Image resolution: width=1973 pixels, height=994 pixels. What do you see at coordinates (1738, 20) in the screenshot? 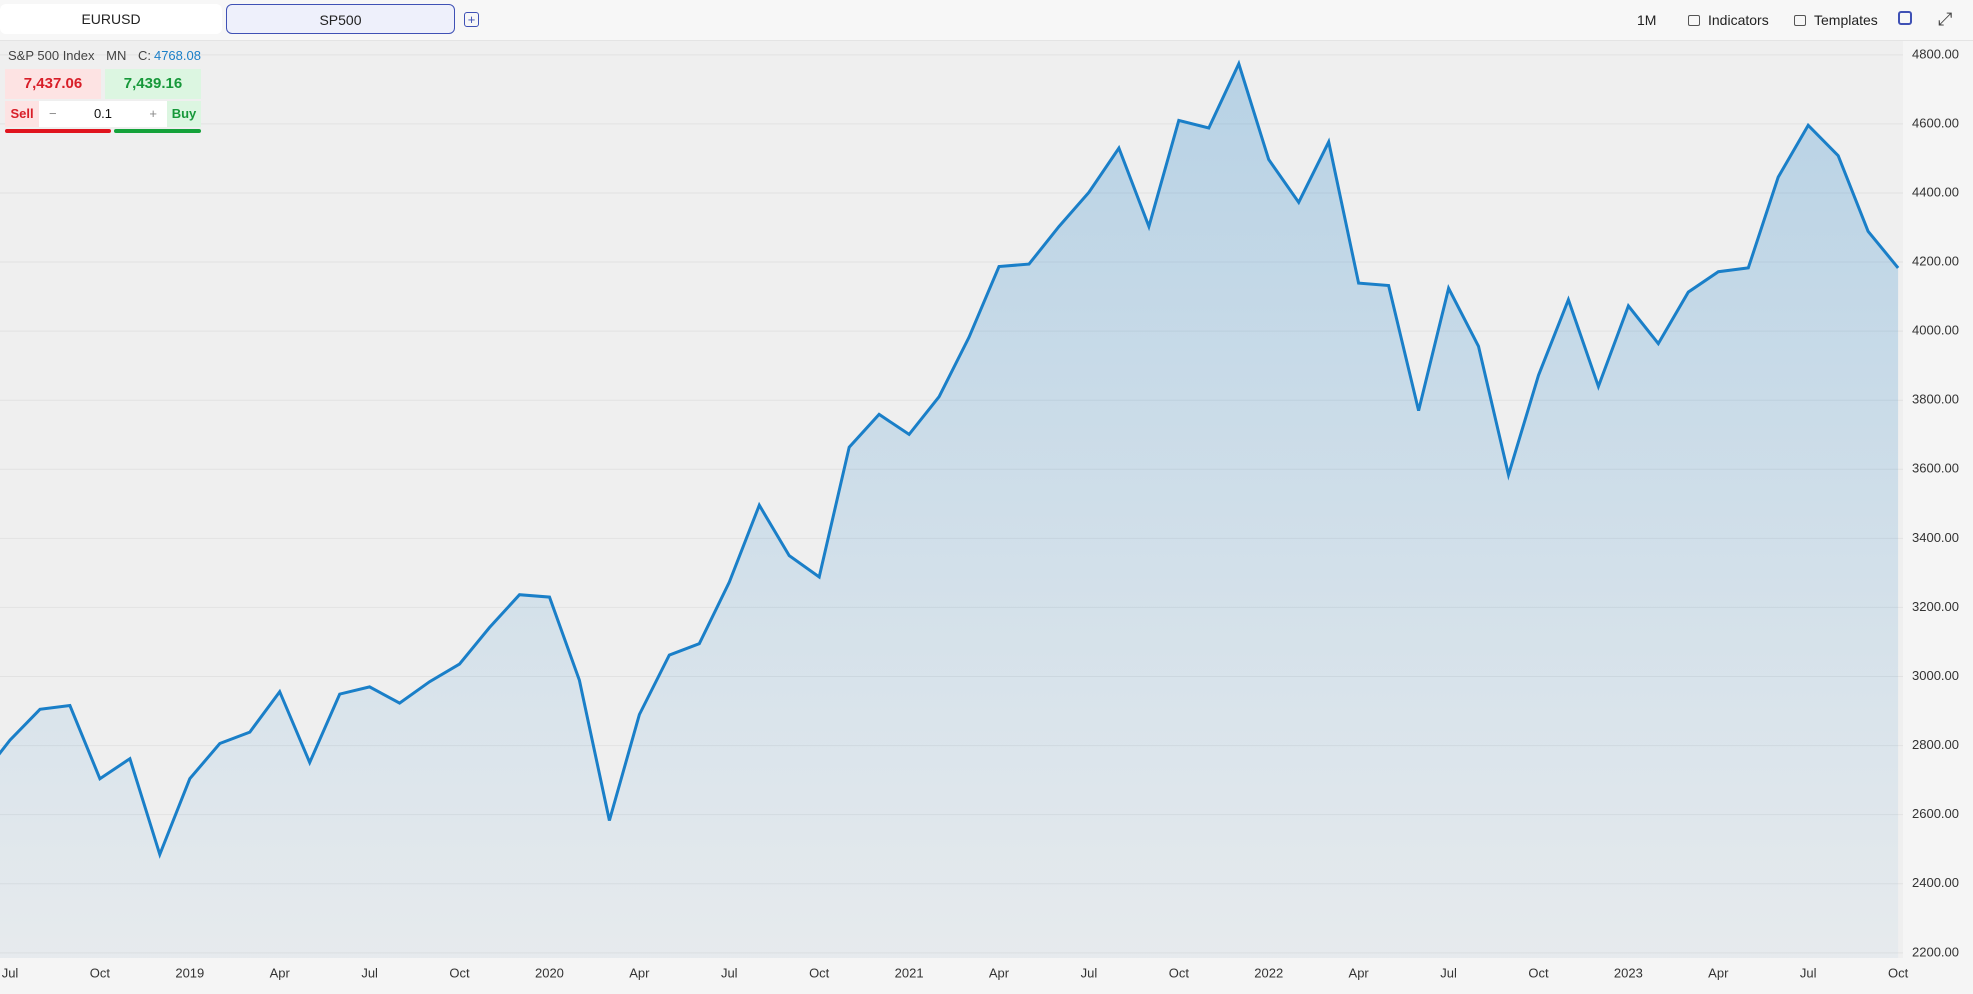
I see `indicators-label: Indicators` at bounding box center [1738, 20].